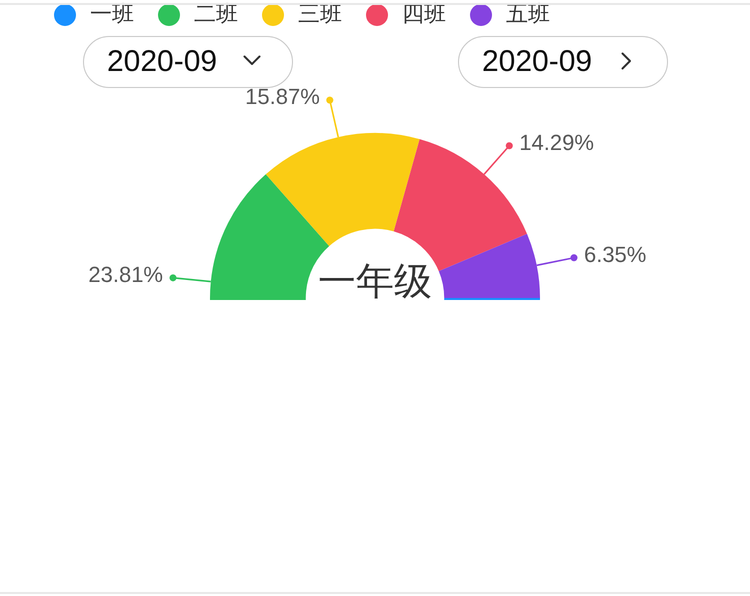  I want to click on text: 一年级, so click(375, 282).